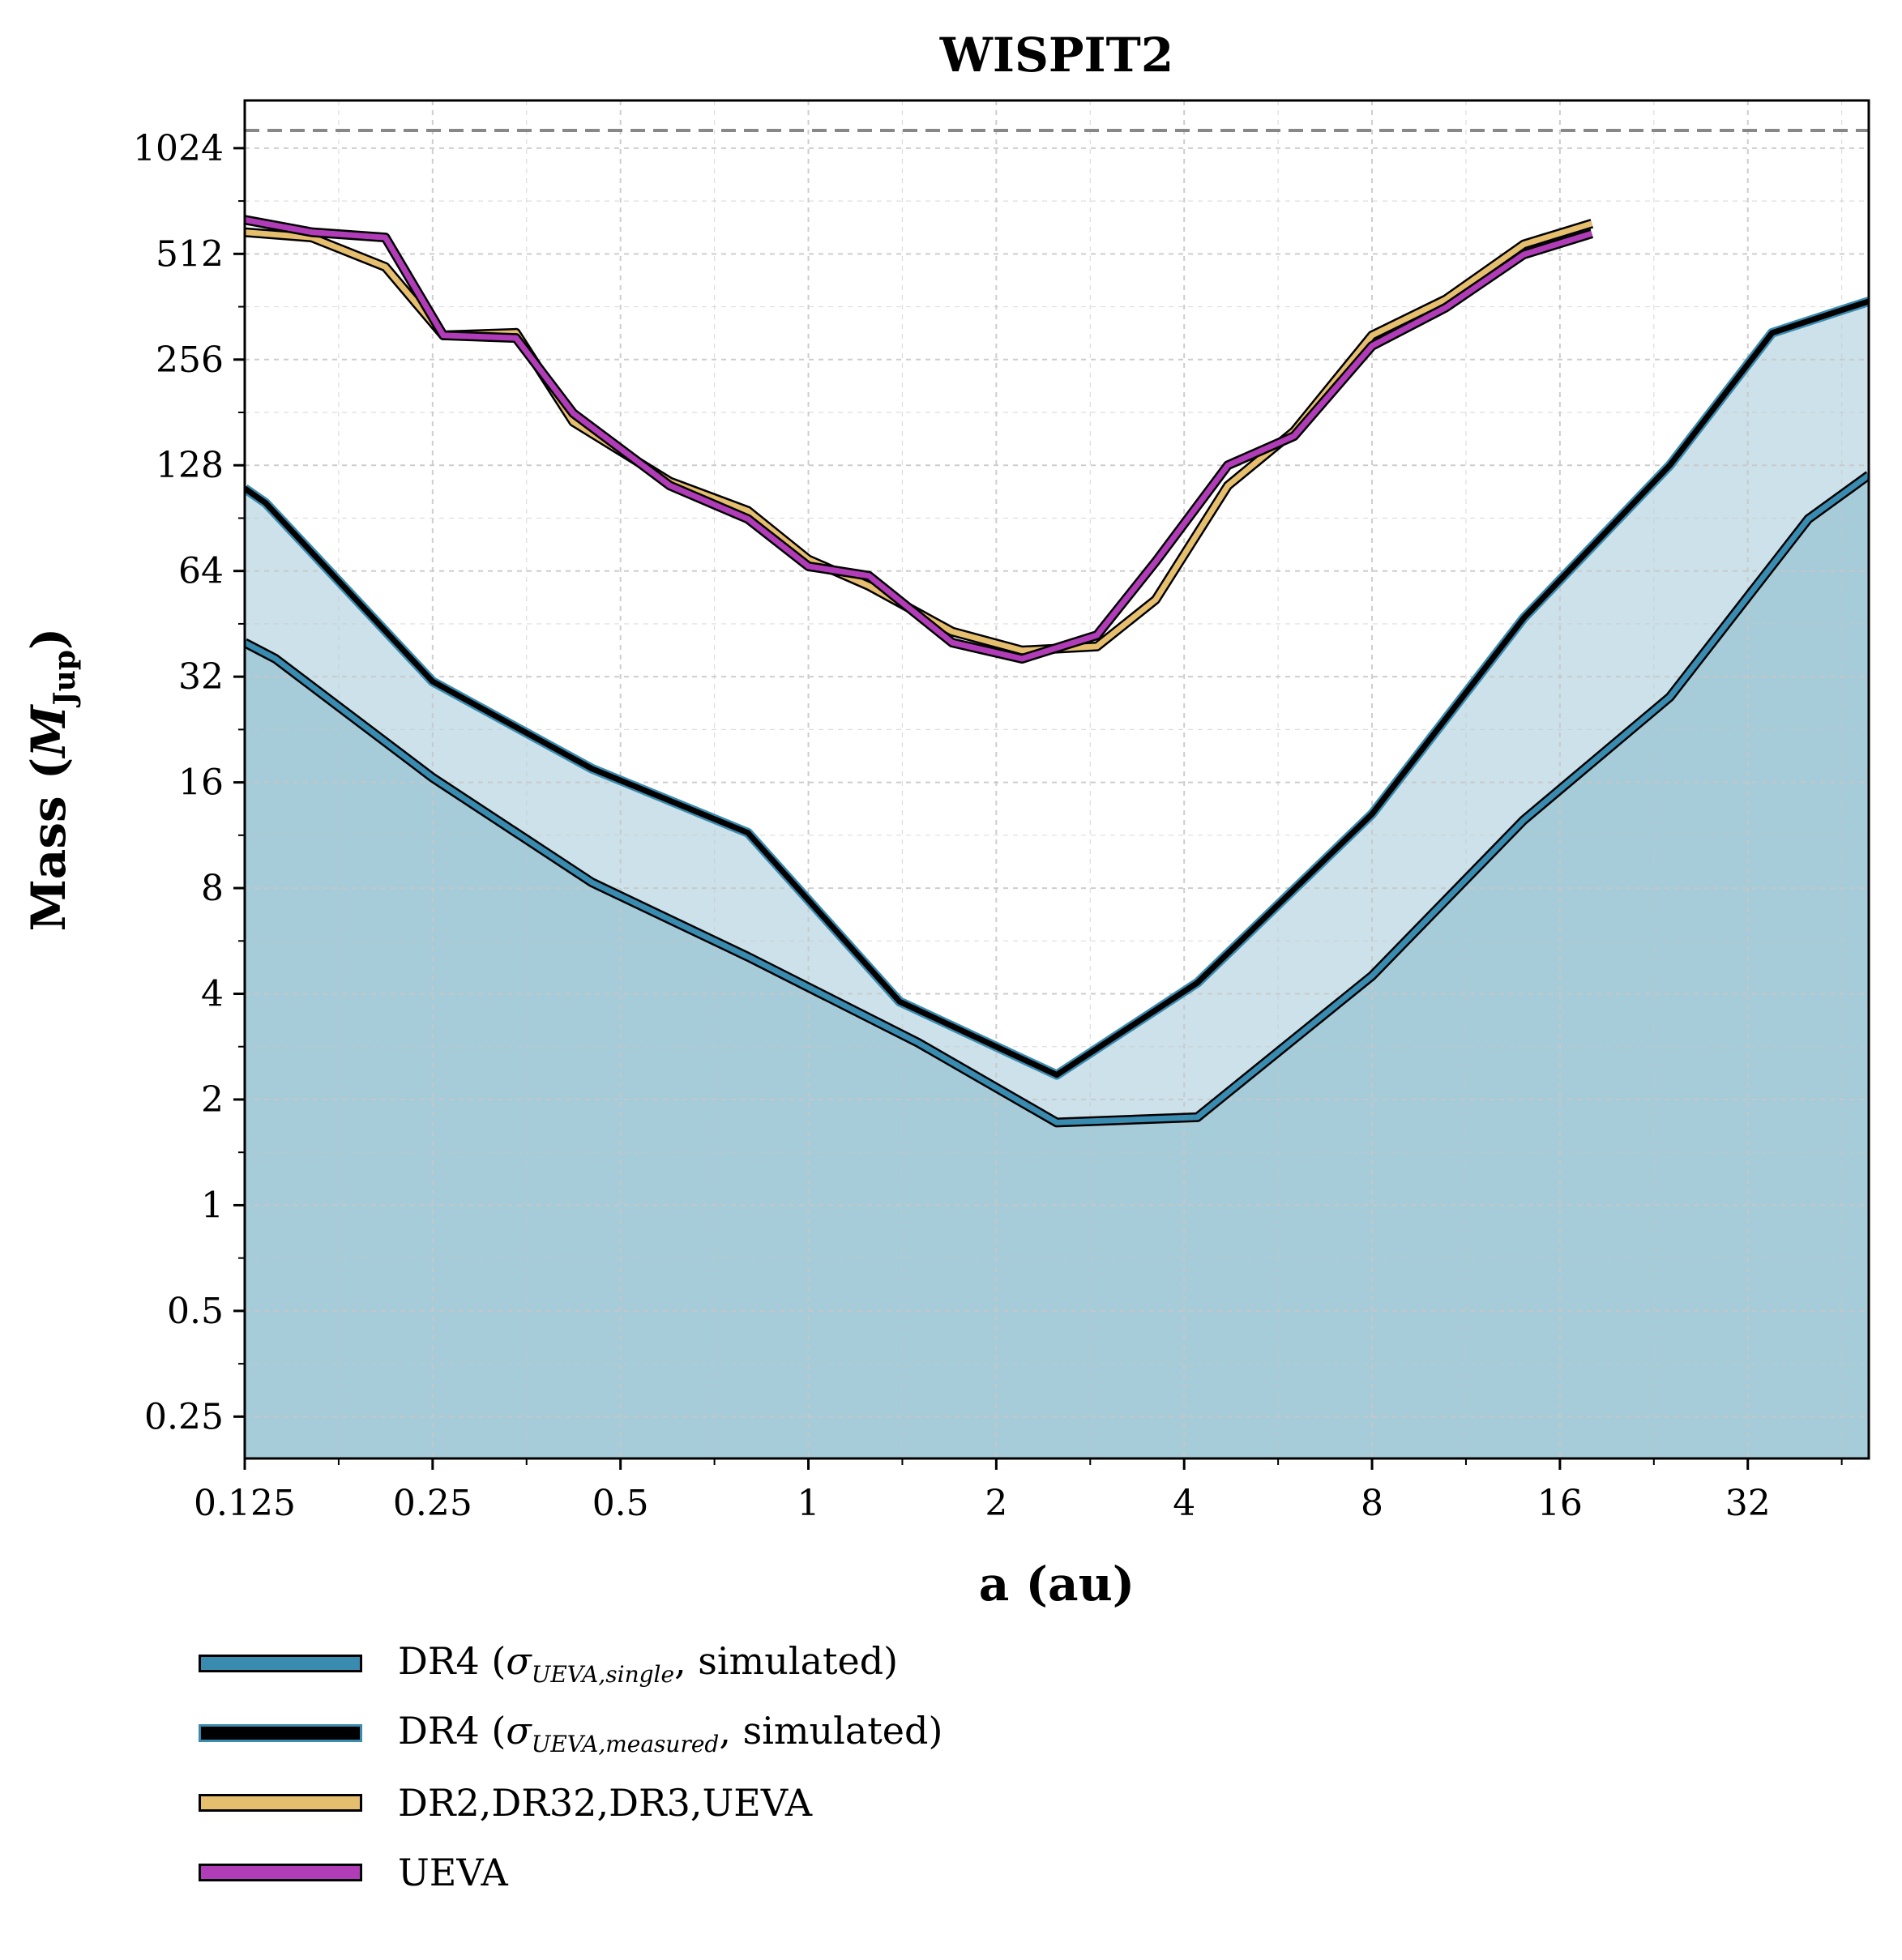 The width and height of the screenshot is (1902, 1960). Describe the element at coordinates (1057, 1584) in the screenshot. I see `x-axis-label: a (au)` at that location.